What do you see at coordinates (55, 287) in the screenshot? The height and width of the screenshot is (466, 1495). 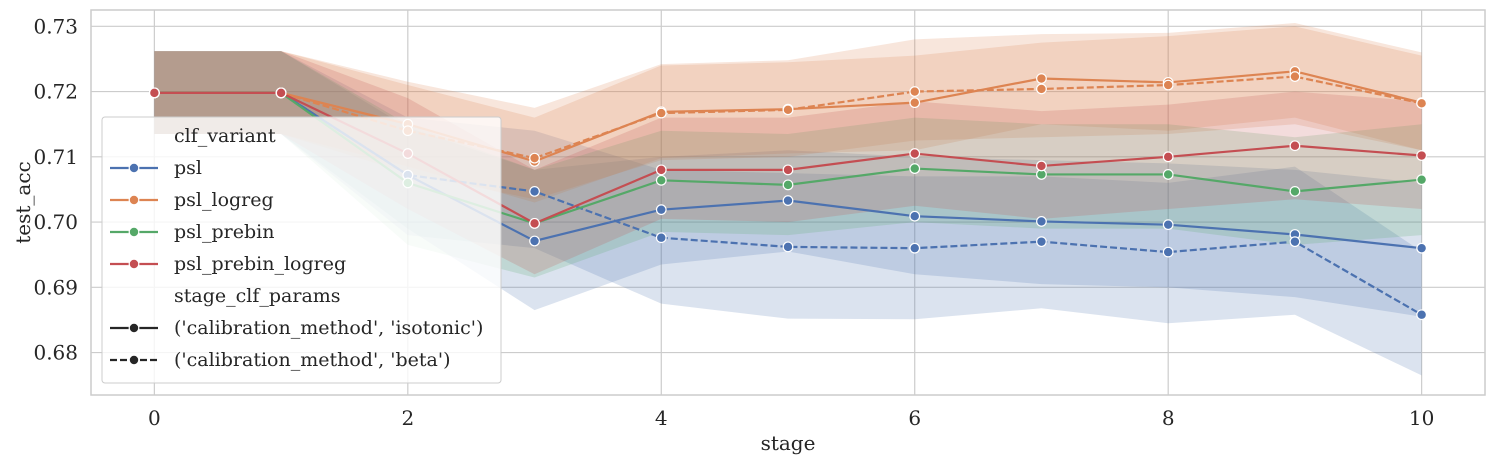 I see `y-tick-label: 0.69` at bounding box center [55, 287].